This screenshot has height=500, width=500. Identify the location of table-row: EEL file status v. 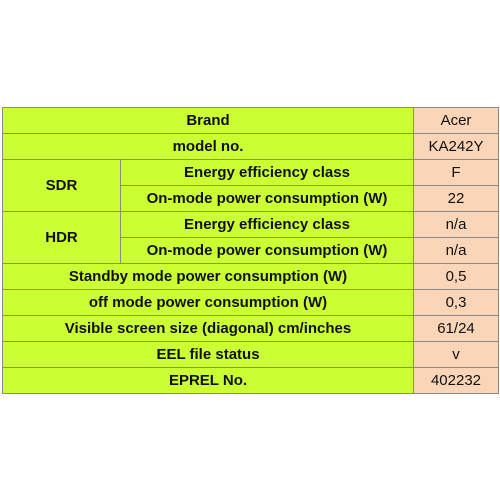
(250, 354).